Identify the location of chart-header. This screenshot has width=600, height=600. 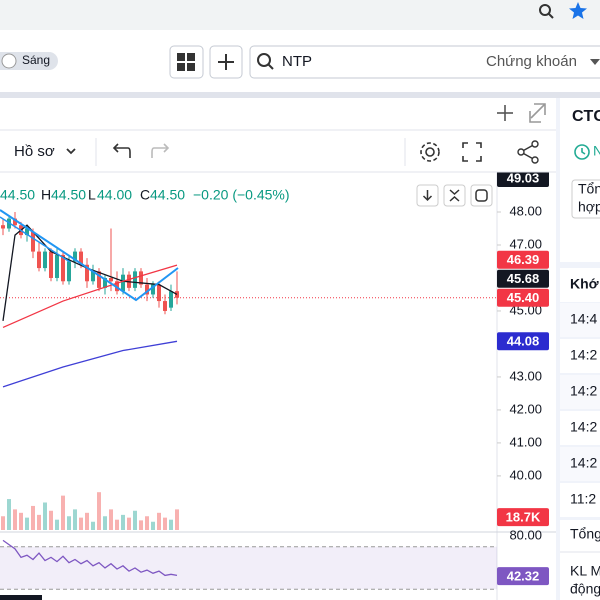
(278, 135).